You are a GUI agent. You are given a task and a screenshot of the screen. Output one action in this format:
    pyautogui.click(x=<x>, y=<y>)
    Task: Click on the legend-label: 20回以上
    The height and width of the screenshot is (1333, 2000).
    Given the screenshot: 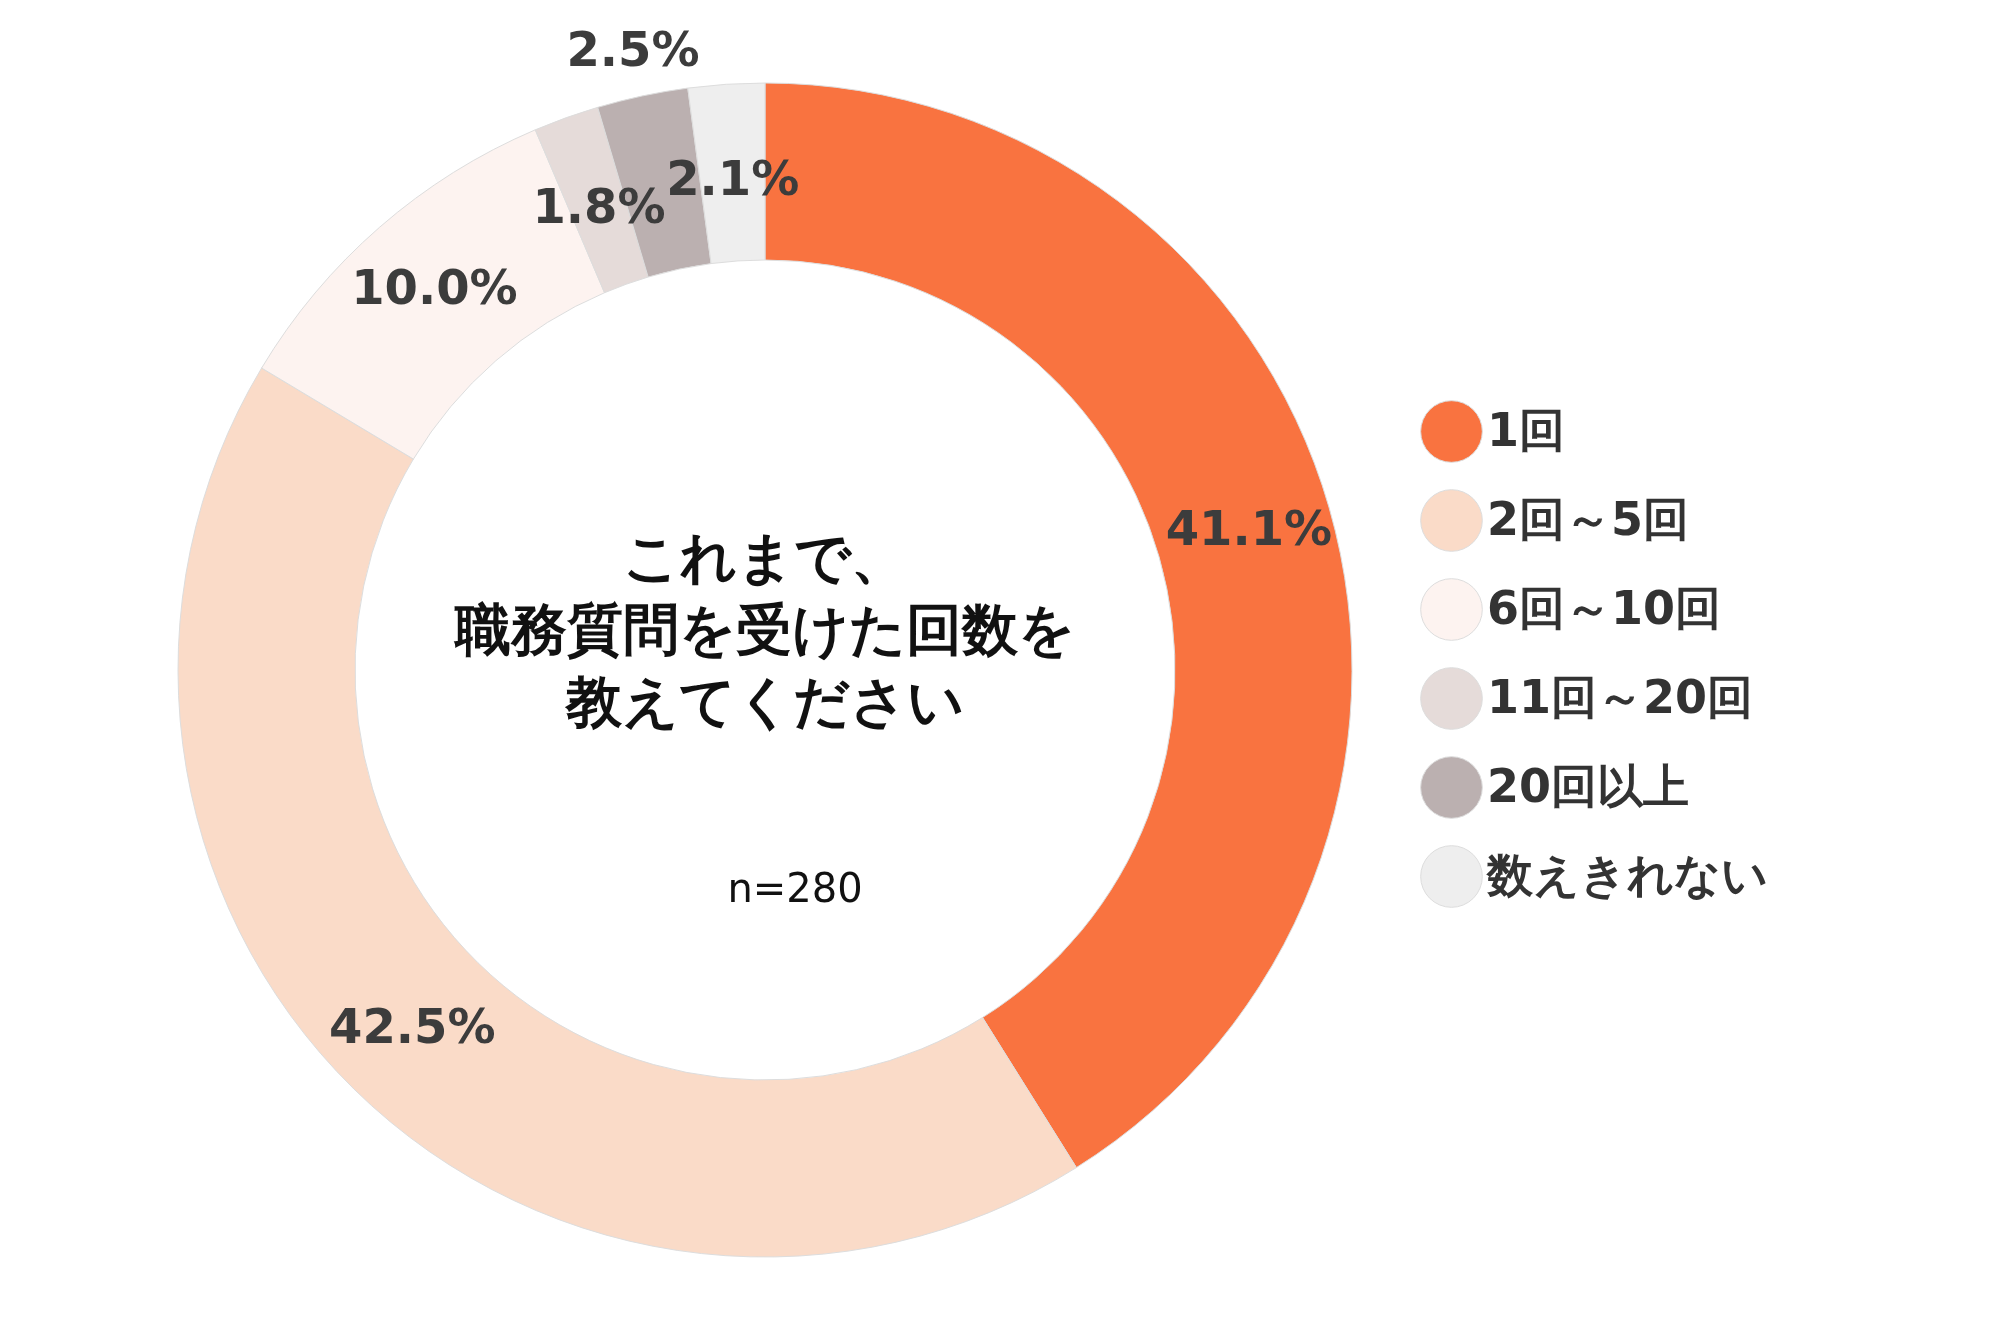 What is the action you would take?
    pyautogui.click(x=1588, y=785)
    